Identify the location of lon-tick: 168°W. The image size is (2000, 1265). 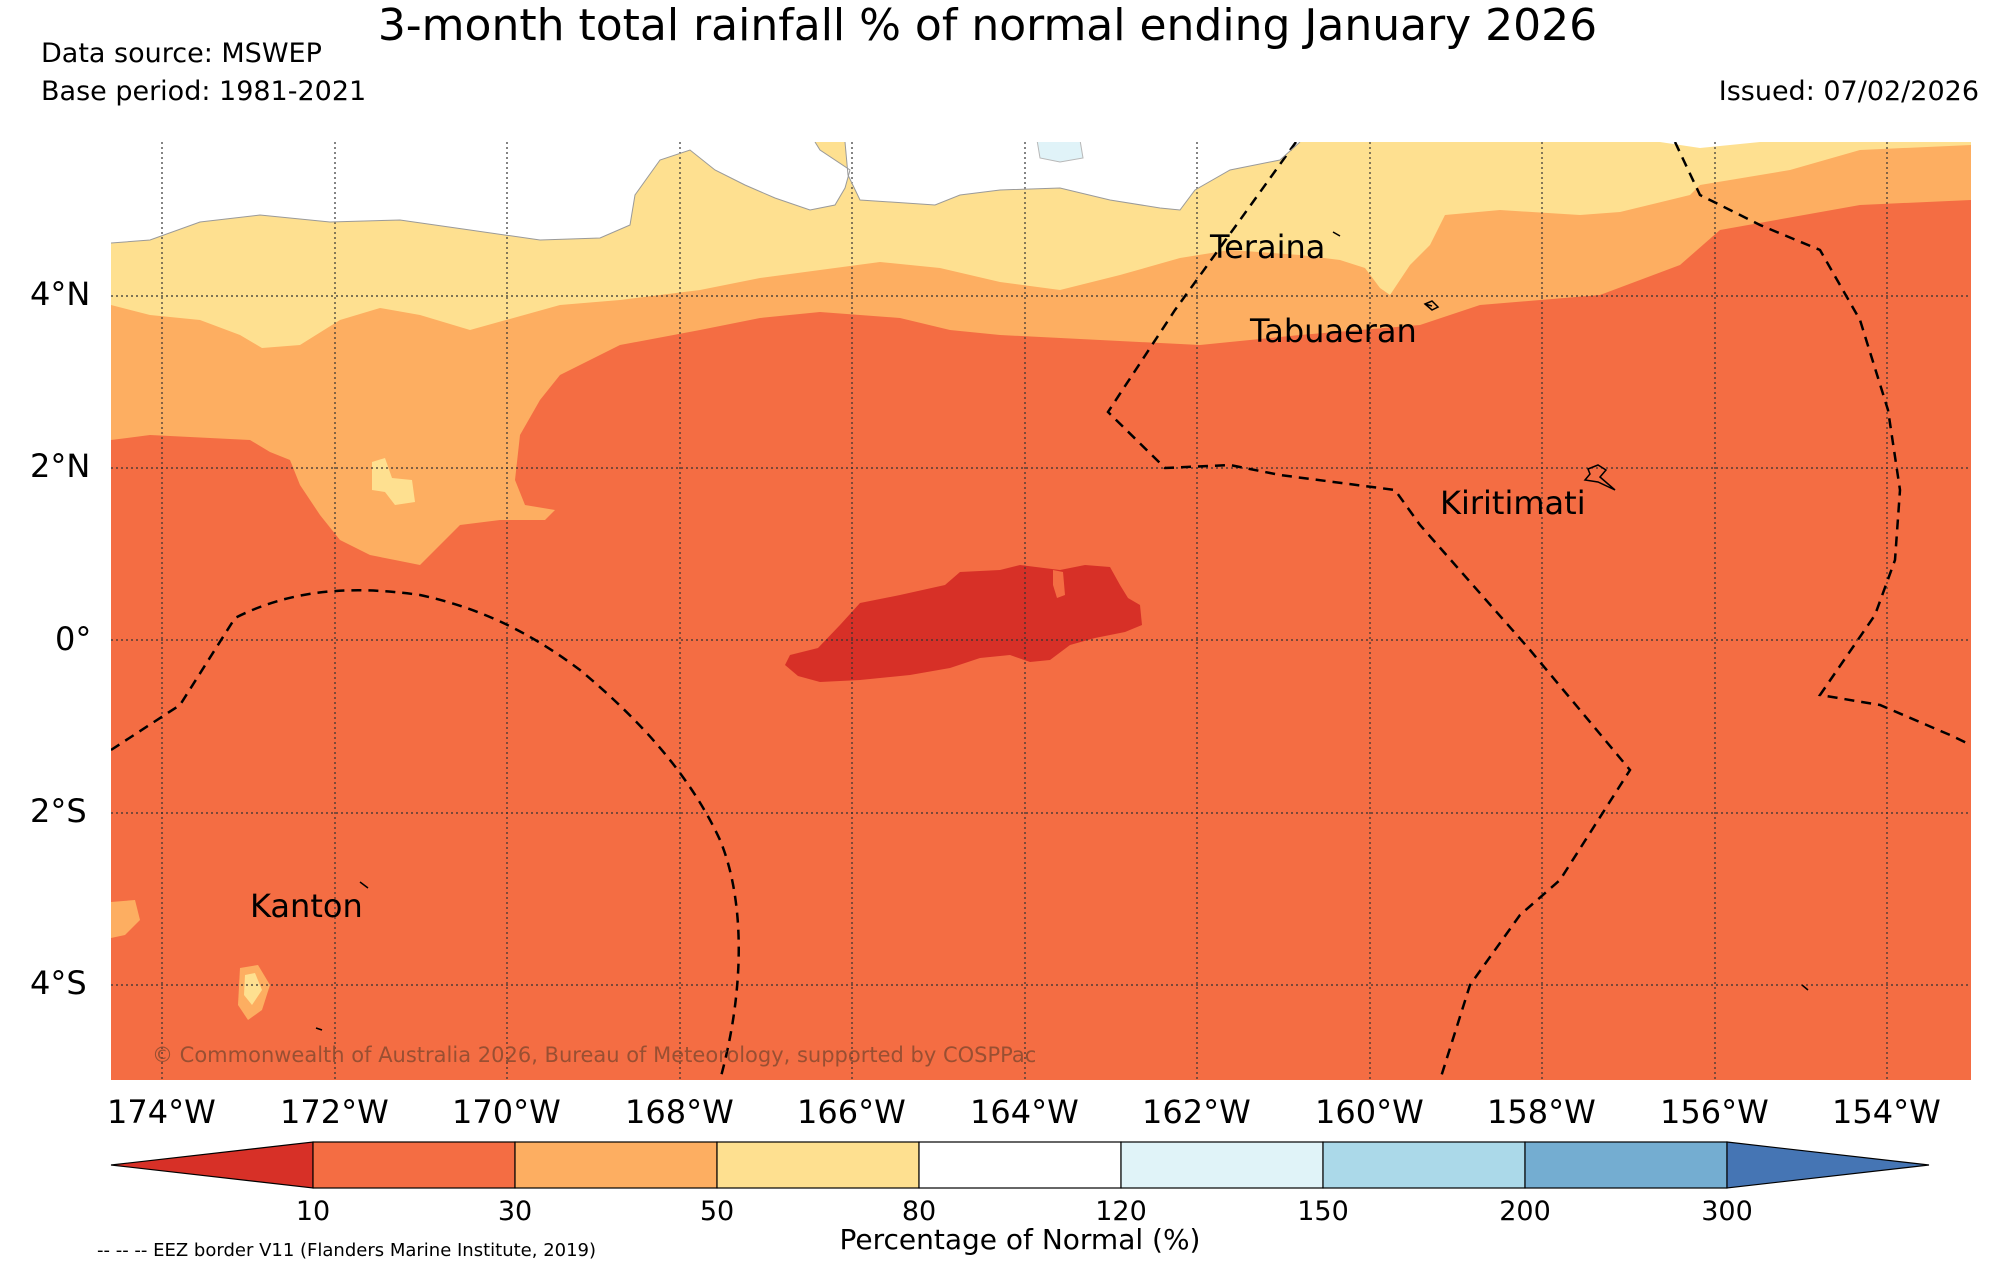
(679, 1112).